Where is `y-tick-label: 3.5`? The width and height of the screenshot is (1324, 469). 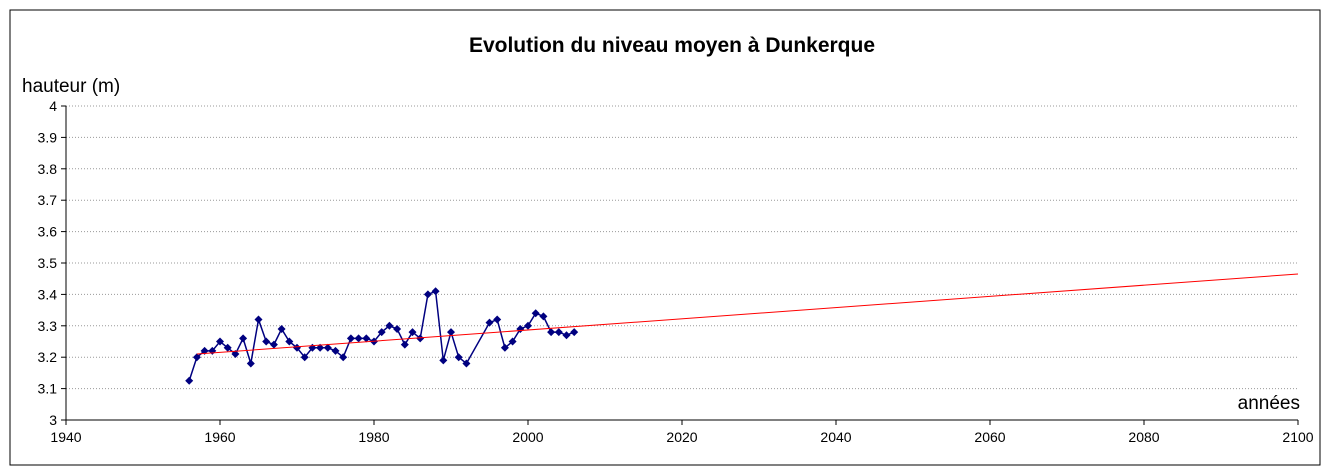 y-tick-label: 3.5 is located at coordinates (48, 263).